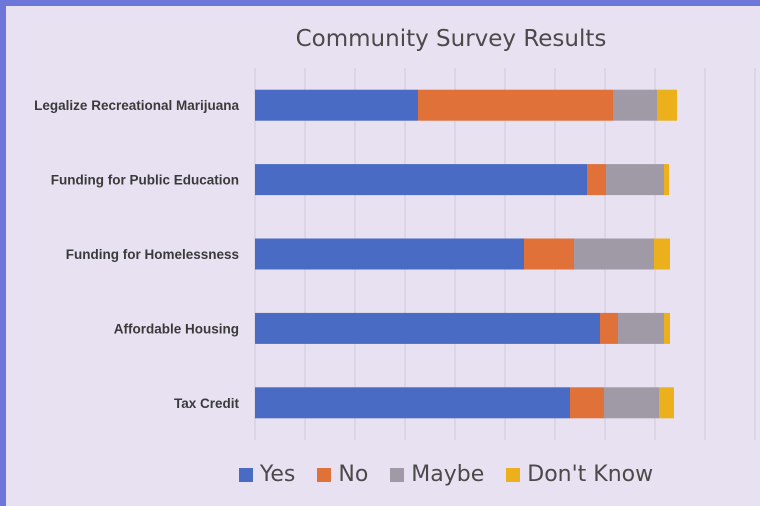  Describe the element at coordinates (207, 403) in the screenshot. I see `category-label: Tax Credit` at that location.